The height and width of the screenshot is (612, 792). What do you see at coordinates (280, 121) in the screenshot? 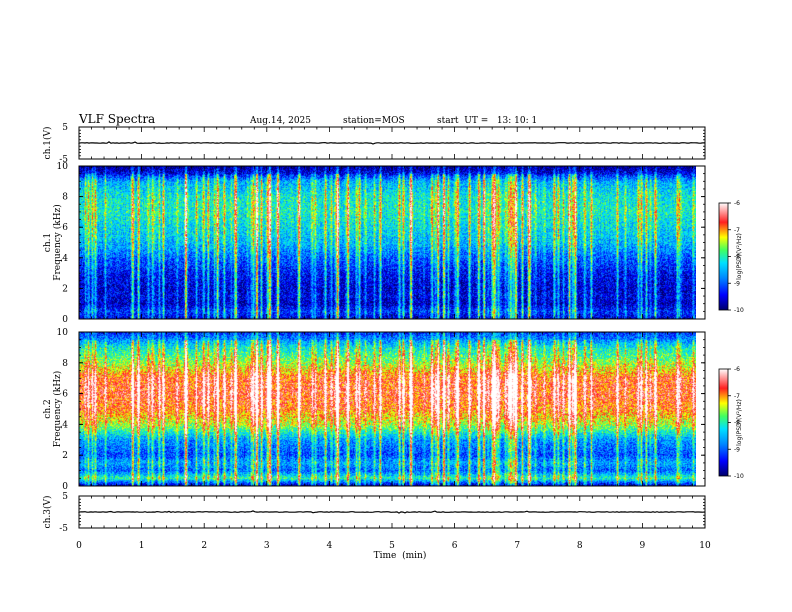
I see `date-label: Aug.14, 2025` at bounding box center [280, 121].